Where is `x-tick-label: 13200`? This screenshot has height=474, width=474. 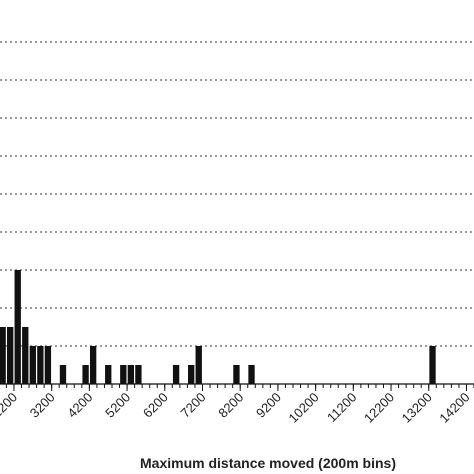
x-tick-label: 13200 is located at coordinates (417, 408).